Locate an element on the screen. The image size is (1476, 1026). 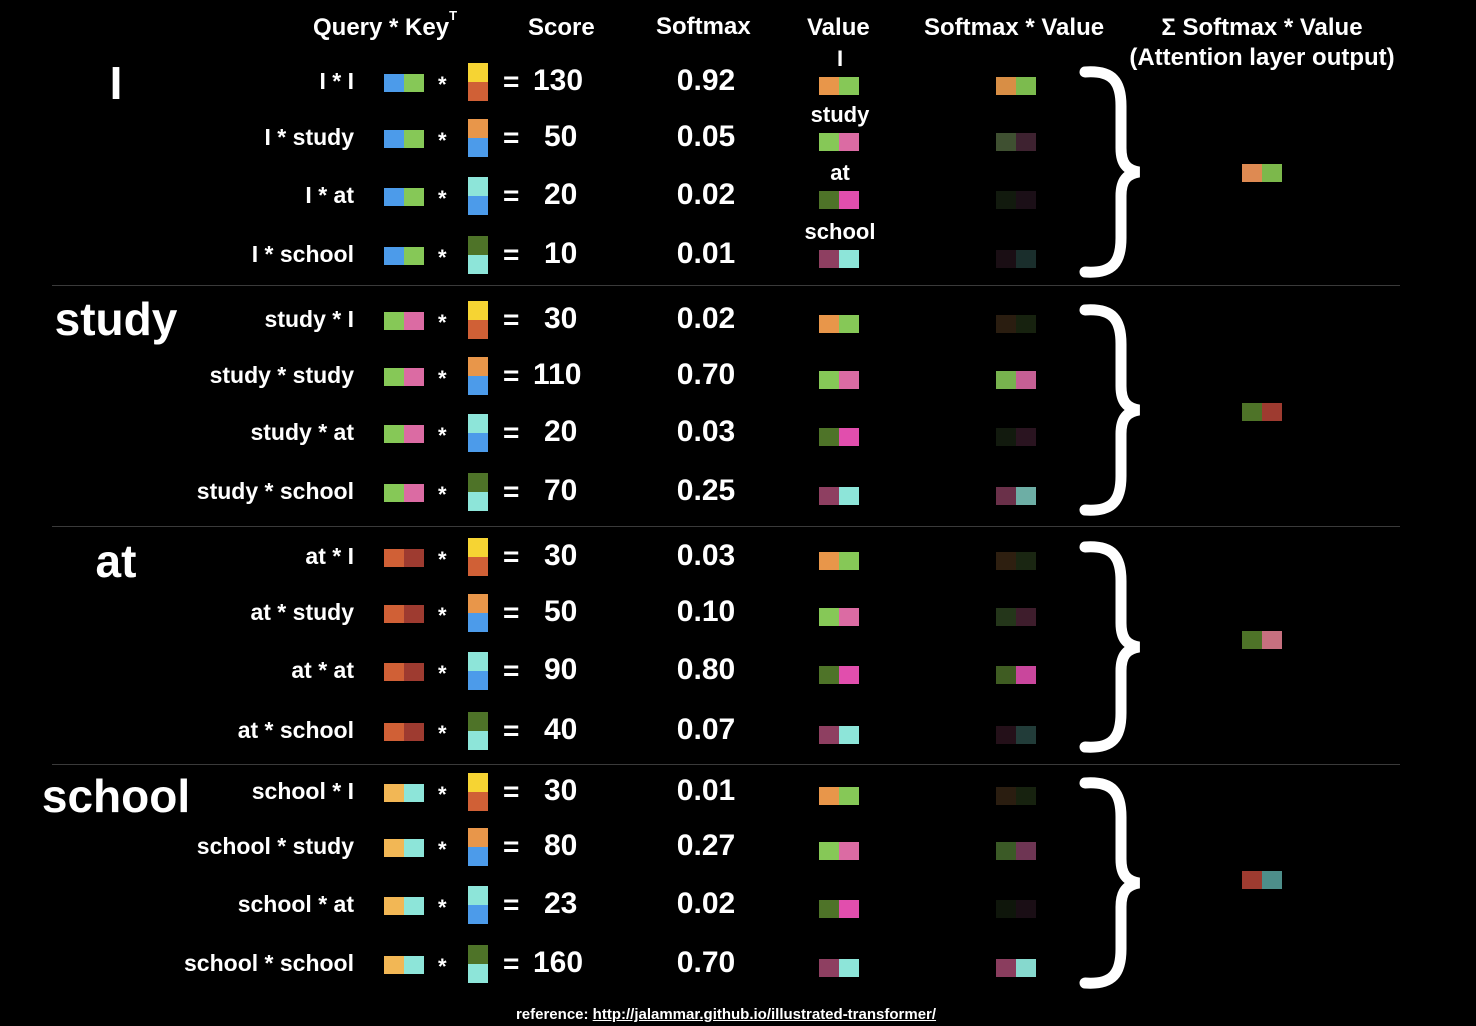
pair-label: school * I is located at coordinates (302, 791).